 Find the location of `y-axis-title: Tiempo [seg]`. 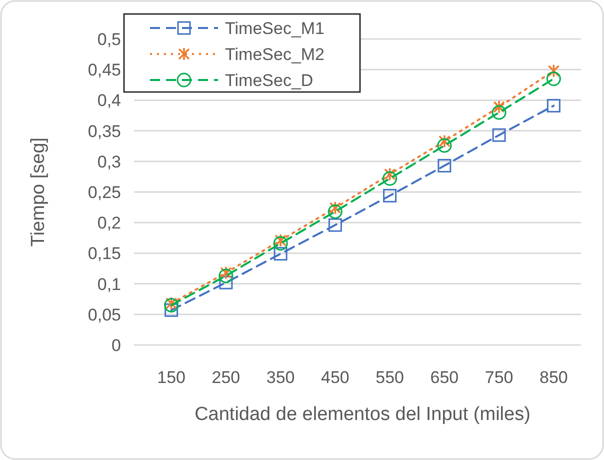

y-axis-title: Tiempo [seg] is located at coordinates (38, 192).